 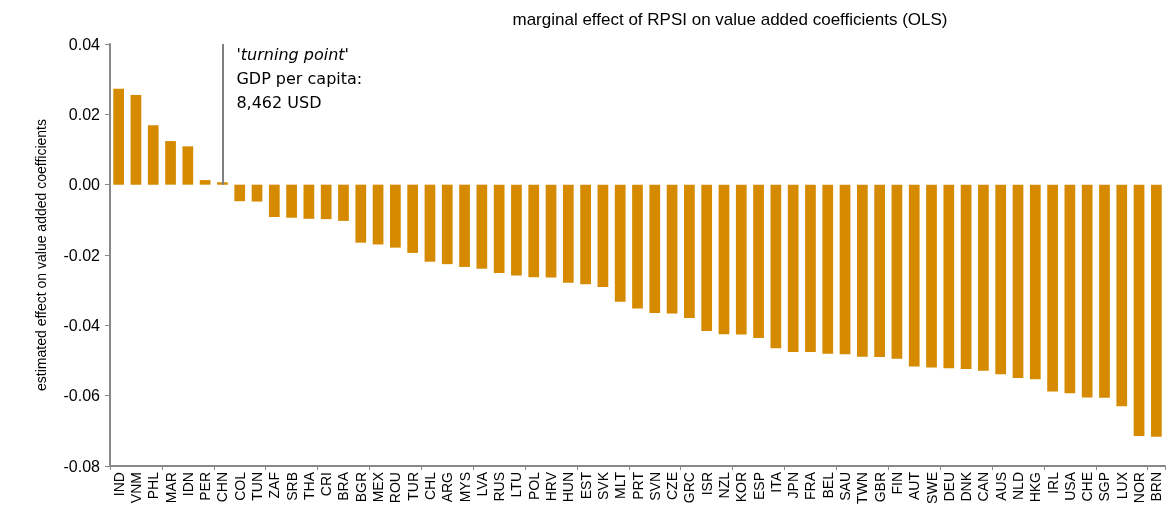 I want to click on x-tick-label: MYS, so click(x=464, y=487).